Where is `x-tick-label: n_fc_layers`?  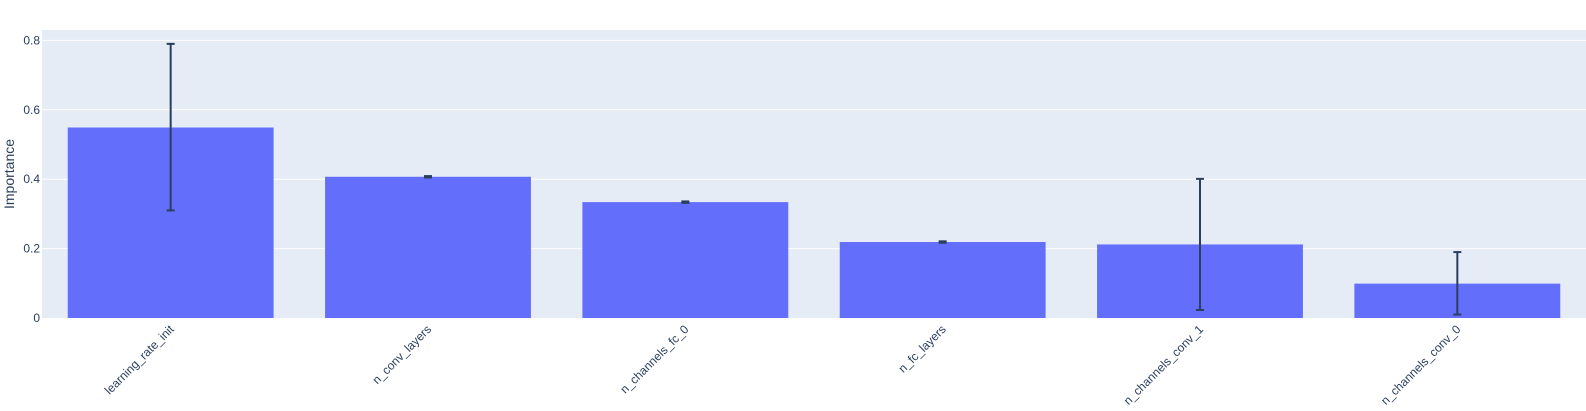 x-tick-label: n_fc_layers is located at coordinates (921, 348).